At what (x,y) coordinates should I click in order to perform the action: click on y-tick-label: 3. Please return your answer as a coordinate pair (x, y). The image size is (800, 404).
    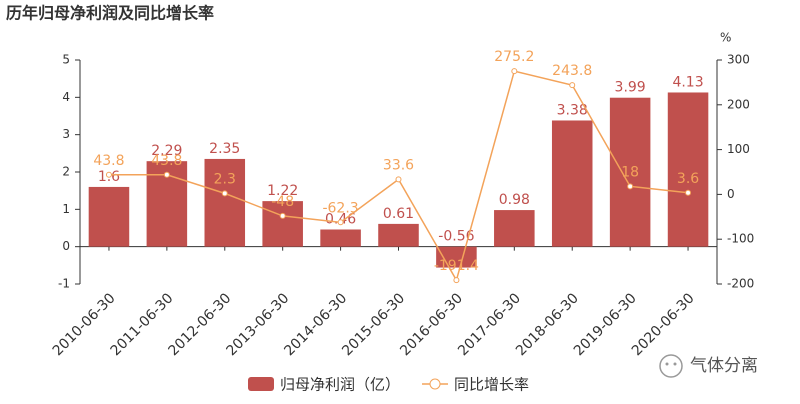
    Looking at the image, I should click on (66, 134).